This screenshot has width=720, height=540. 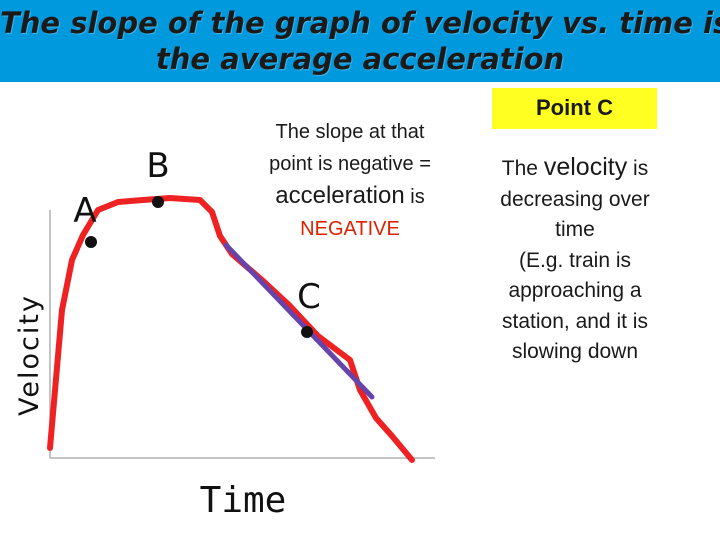 What do you see at coordinates (157, 166) in the screenshot?
I see `point-b-label: B` at bounding box center [157, 166].